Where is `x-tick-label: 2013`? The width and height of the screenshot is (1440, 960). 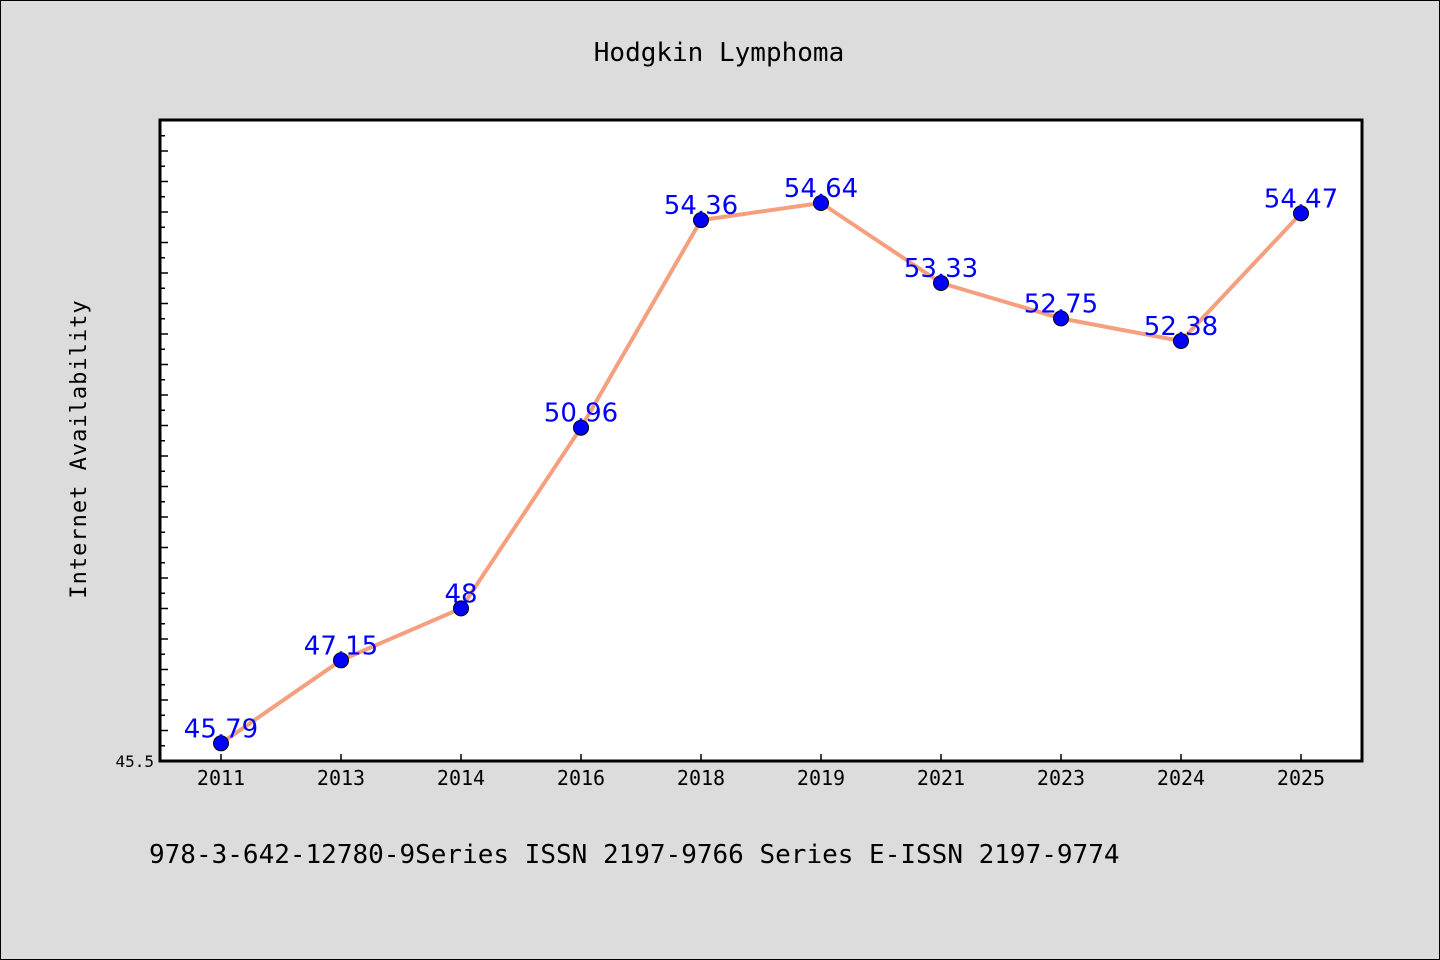
x-tick-label: 2013 is located at coordinates (341, 778).